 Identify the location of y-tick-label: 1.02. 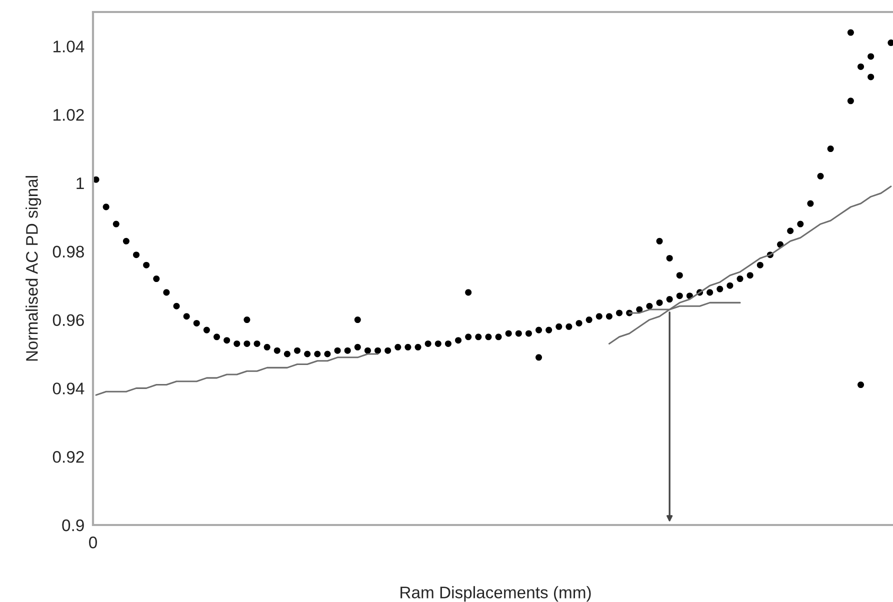
(69, 115).